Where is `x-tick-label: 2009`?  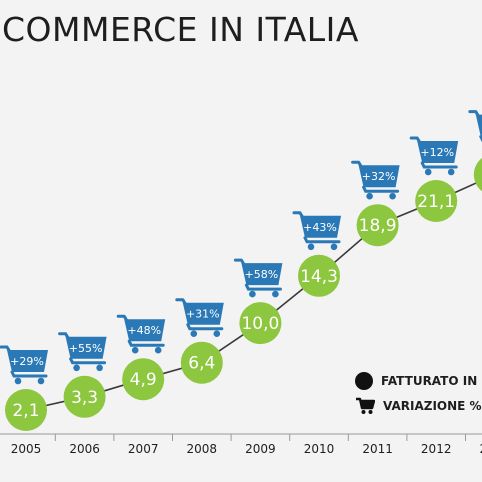
x-tick-label: 2009 is located at coordinates (260, 449).